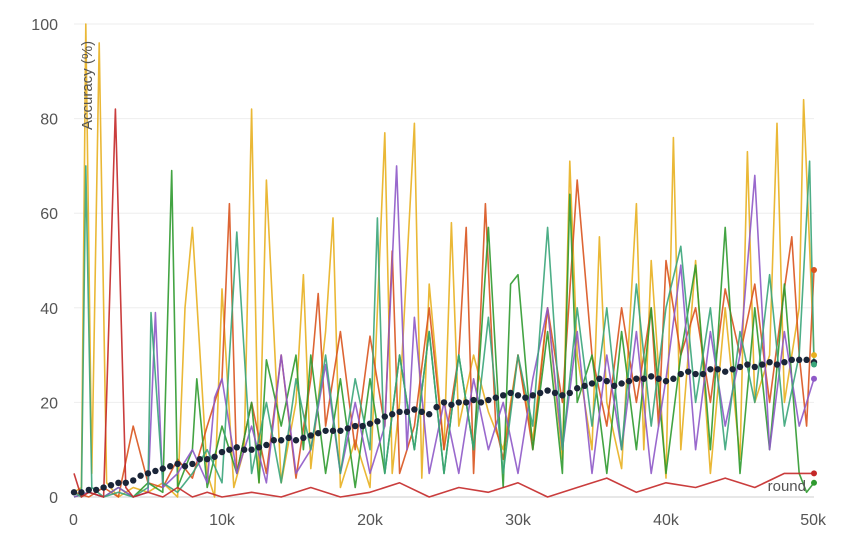 This screenshot has height=544, width=850. I want to click on y-tick-label: 60, so click(49, 214).